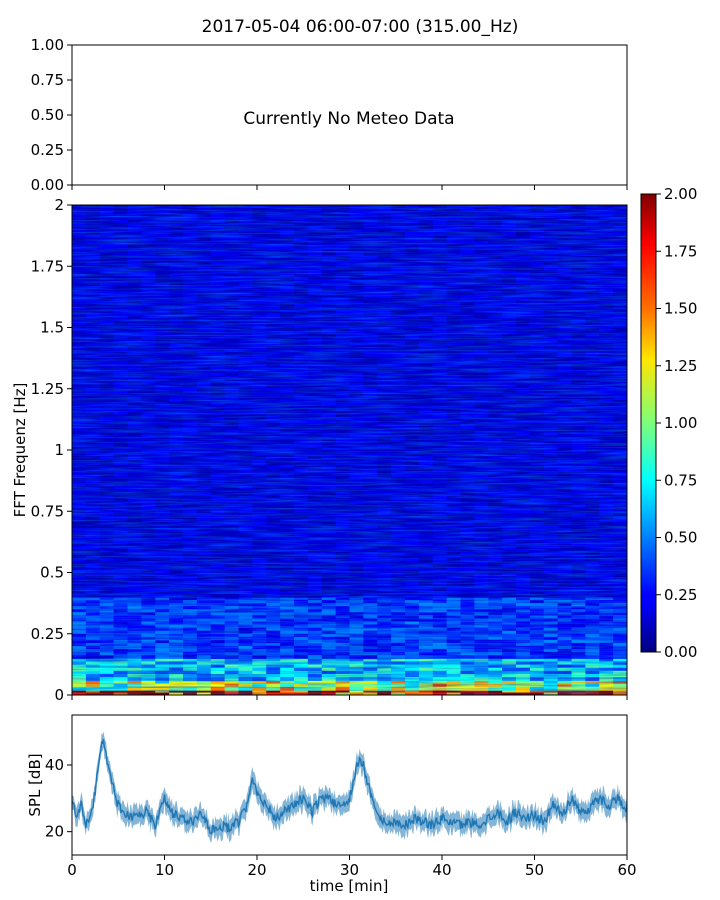 The height and width of the screenshot is (900, 720). I want to click on meteo-x-axis, so click(349, 187).